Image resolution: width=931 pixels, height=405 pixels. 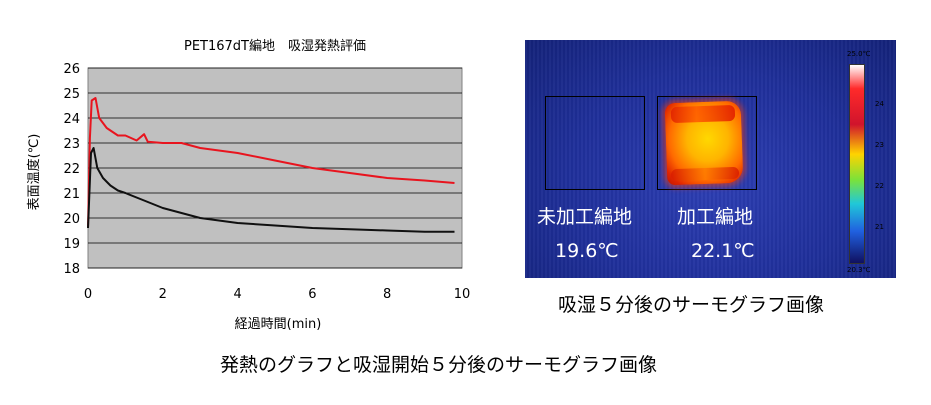 I want to click on chart-title: PET167dT編地 吸湿発熱評価, so click(x=275, y=46).